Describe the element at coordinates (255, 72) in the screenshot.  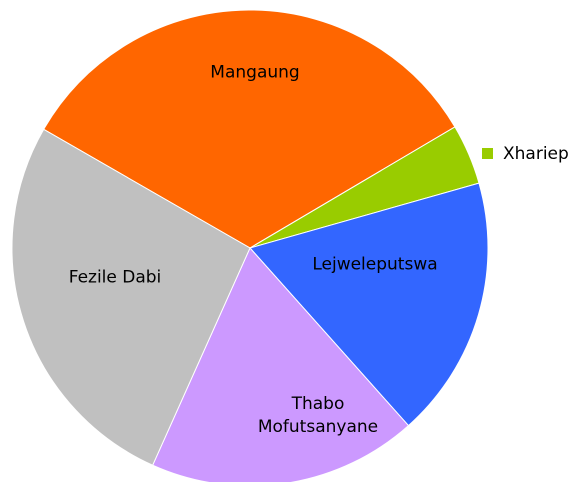
I see `slice-label: Mangaung` at that location.